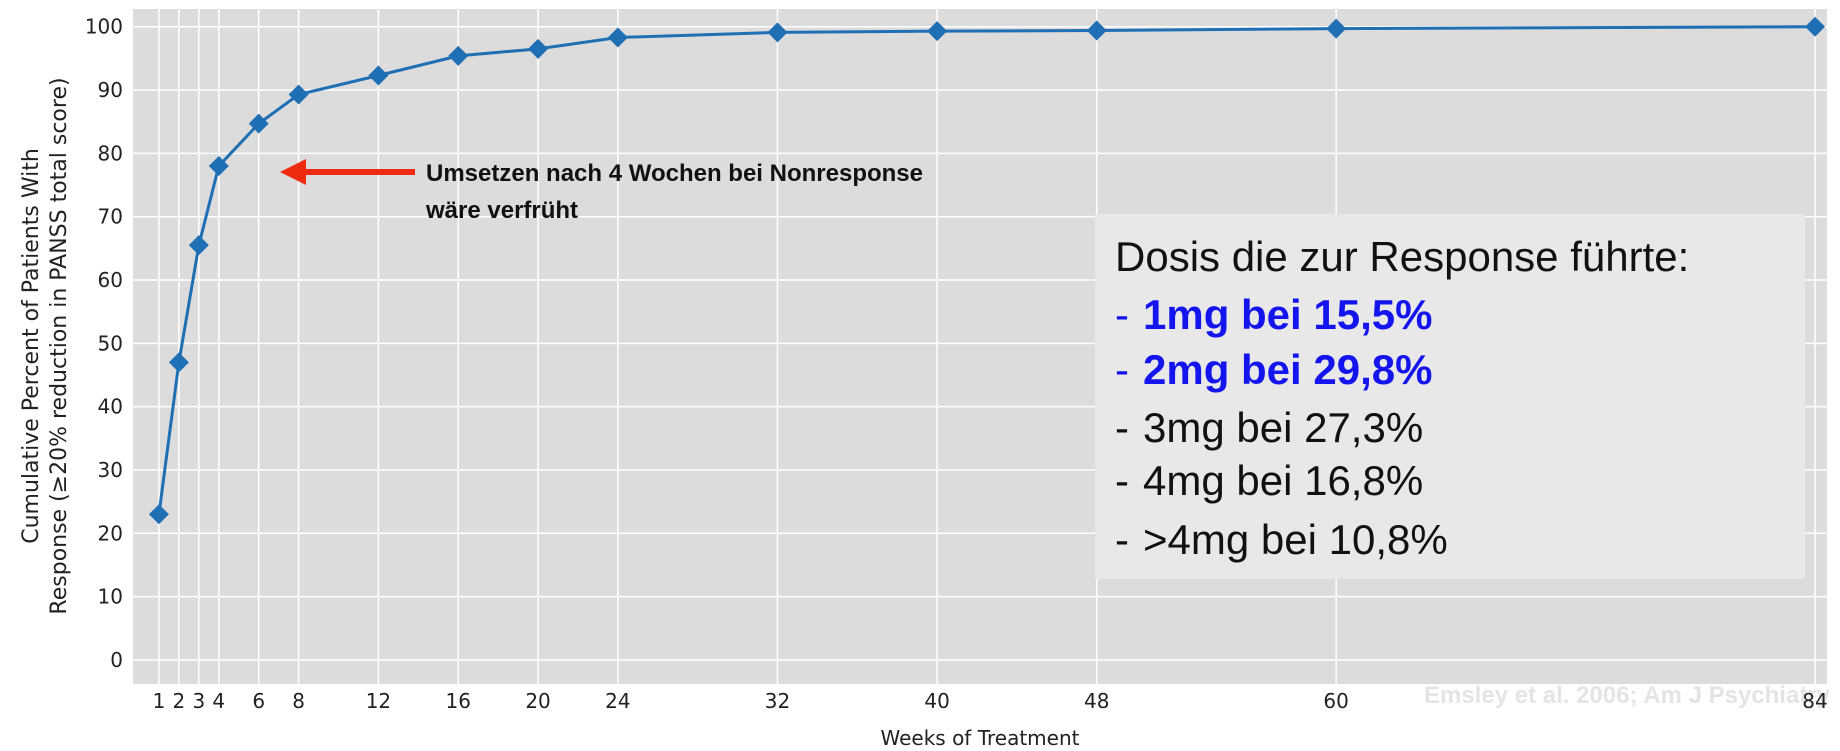 The height and width of the screenshot is (751, 1840). I want to click on info-box-item: -1mg bei 15,5%, so click(1273, 314).